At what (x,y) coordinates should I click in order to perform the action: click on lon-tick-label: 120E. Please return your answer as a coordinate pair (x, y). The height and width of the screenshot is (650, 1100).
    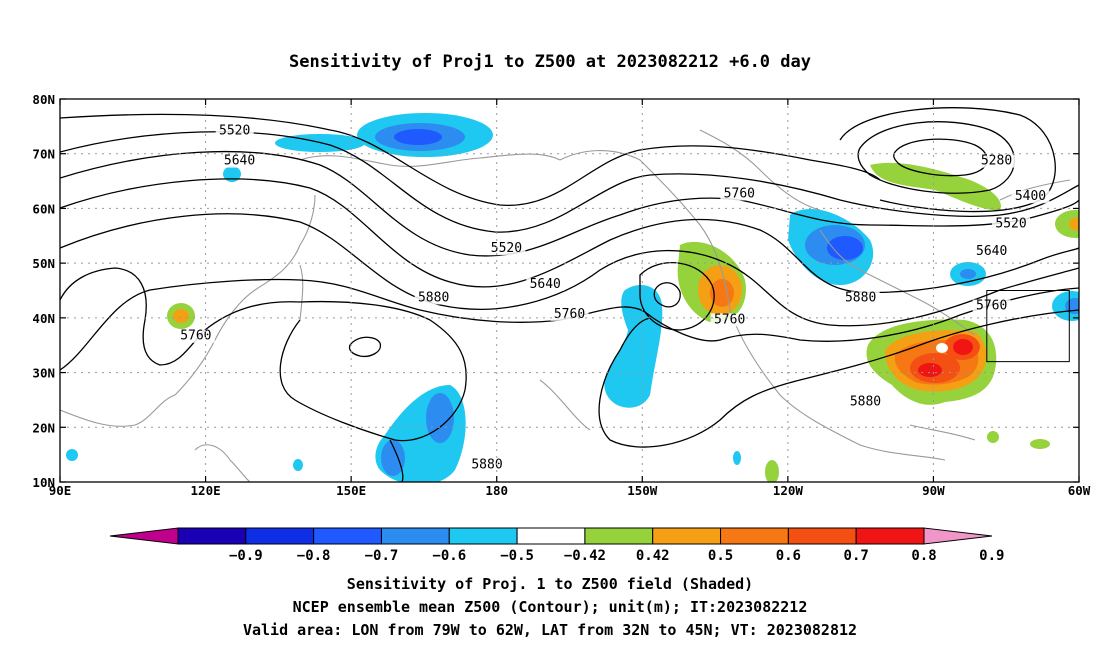
    Looking at the image, I should click on (206, 490).